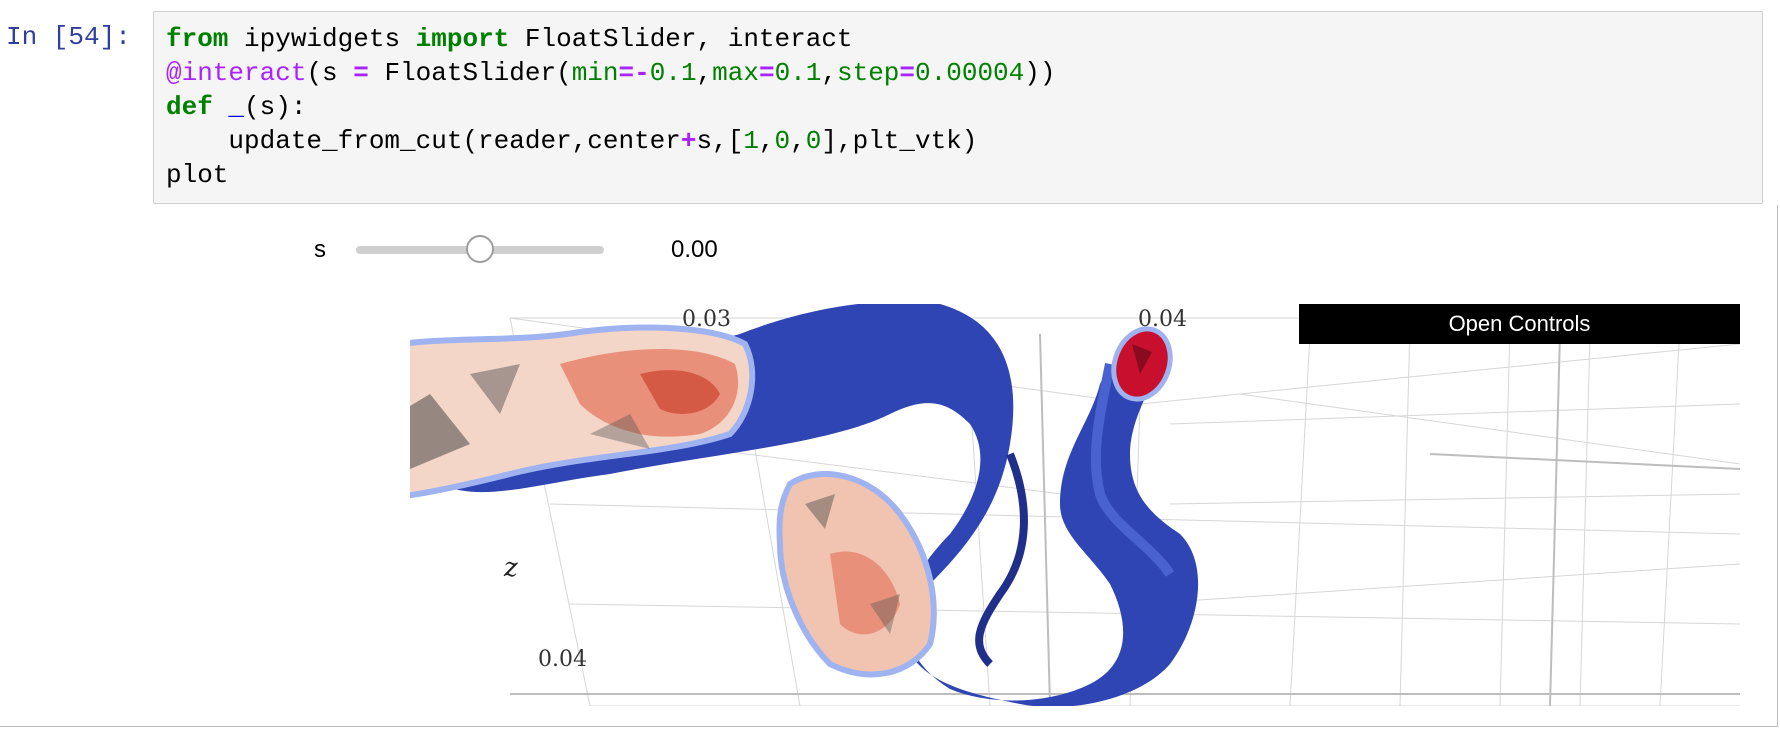 This screenshot has width=1780, height=736. I want to click on cut-cap-right, so click(1142, 364).